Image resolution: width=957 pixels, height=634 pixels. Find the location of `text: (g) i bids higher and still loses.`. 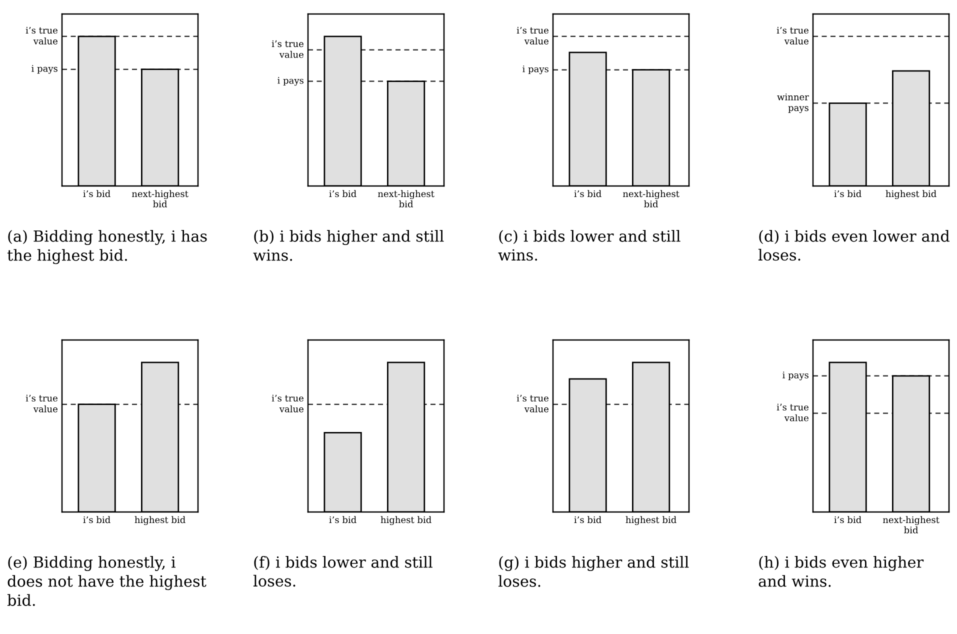

text: (g) i bids higher and still loses. is located at coordinates (593, 571).